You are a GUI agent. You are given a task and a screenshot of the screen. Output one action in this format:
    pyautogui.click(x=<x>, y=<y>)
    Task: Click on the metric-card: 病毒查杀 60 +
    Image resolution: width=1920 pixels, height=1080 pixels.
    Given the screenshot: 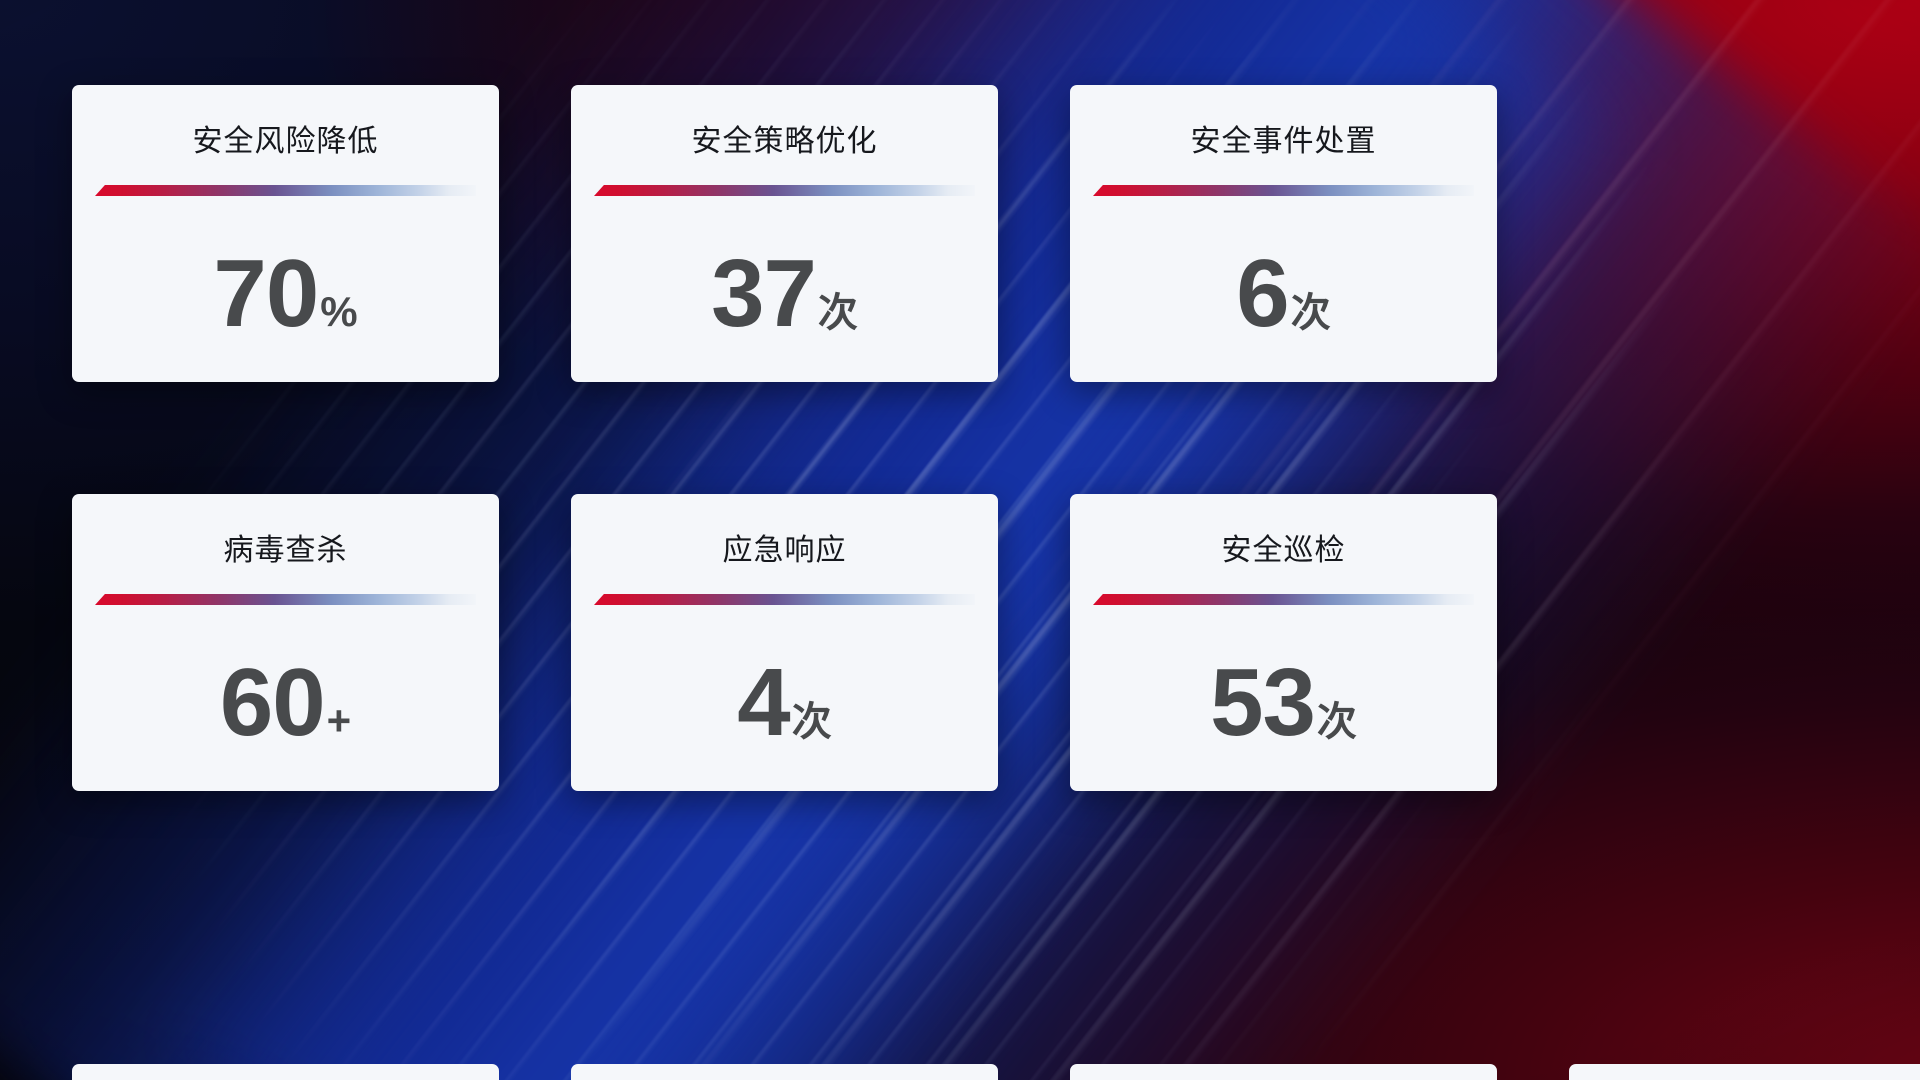 What is the action you would take?
    pyautogui.click(x=285, y=642)
    